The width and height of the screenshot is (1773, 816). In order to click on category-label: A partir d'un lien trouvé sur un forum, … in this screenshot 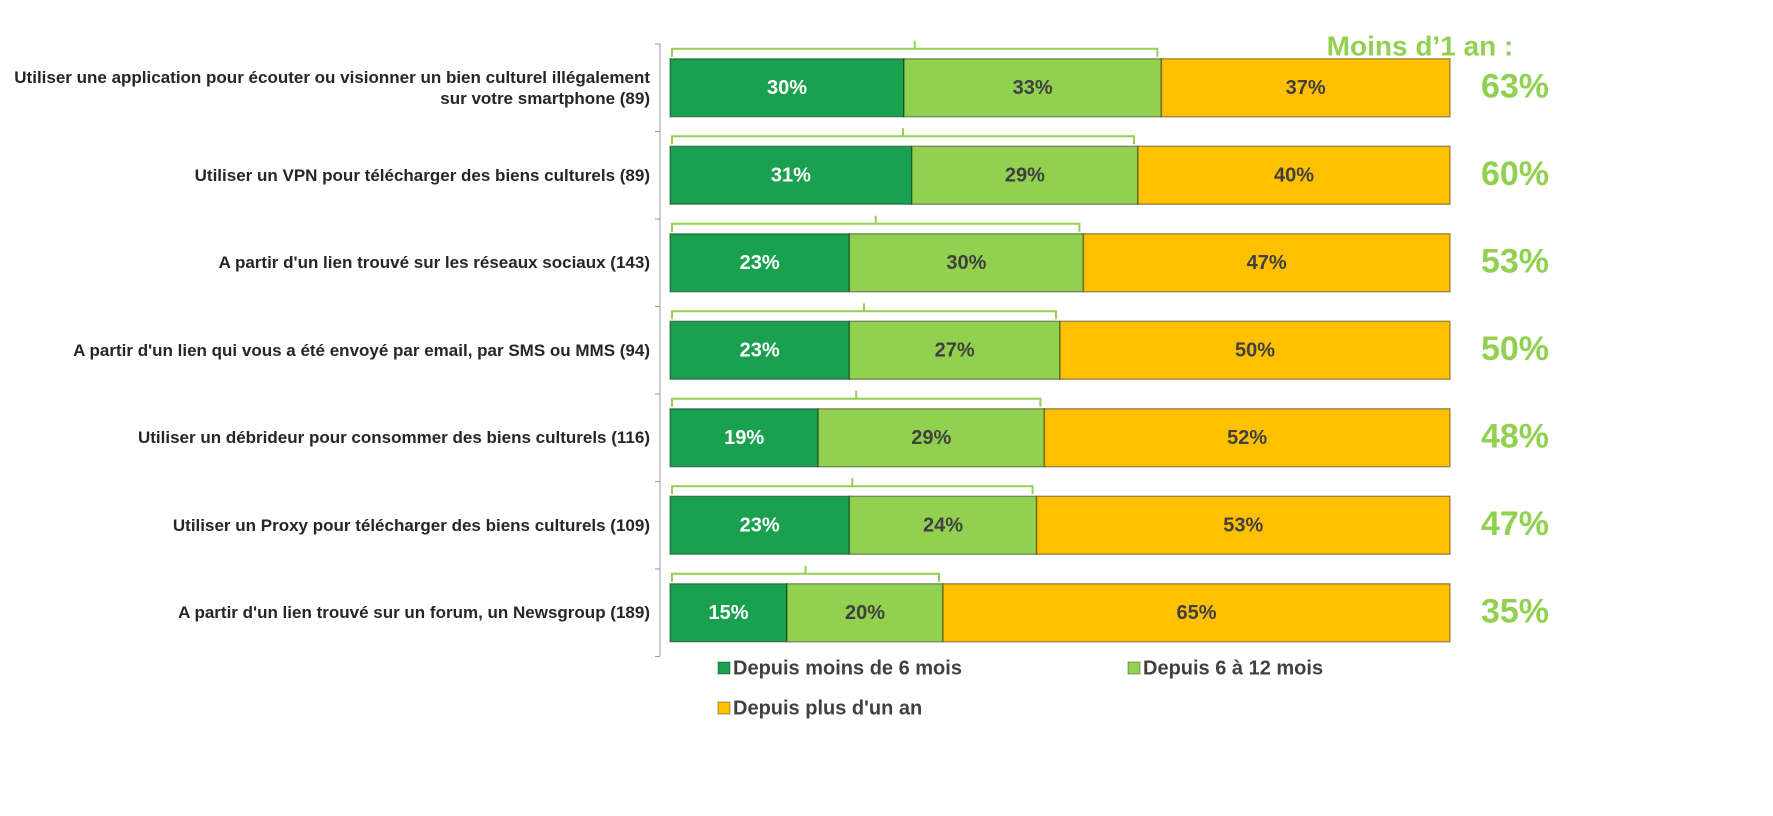, I will do `click(414, 613)`.